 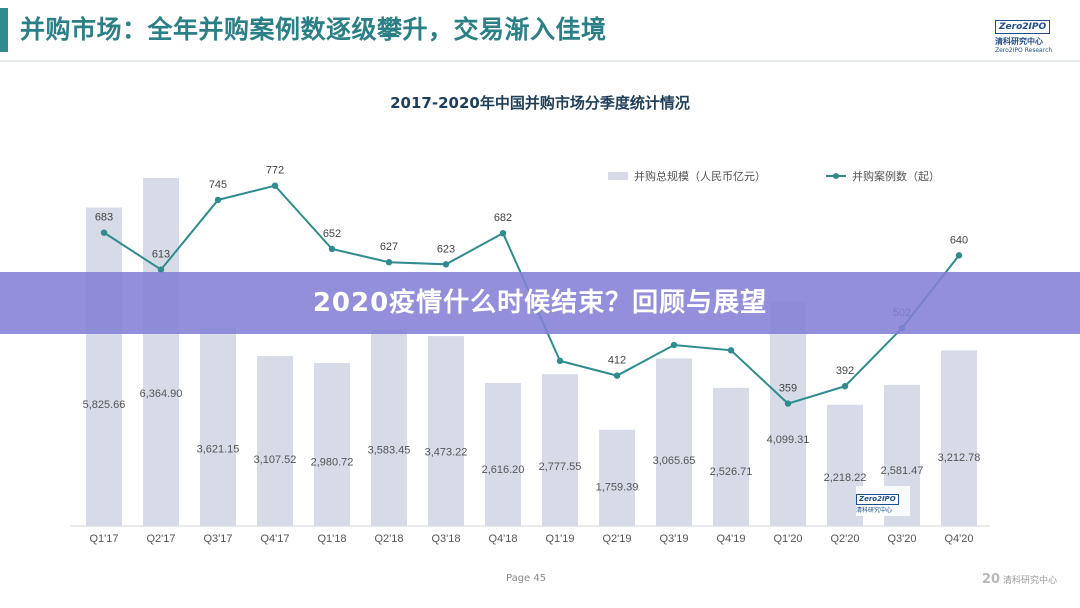 I want to click on legend-line-marker, so click(x=836, y=176).